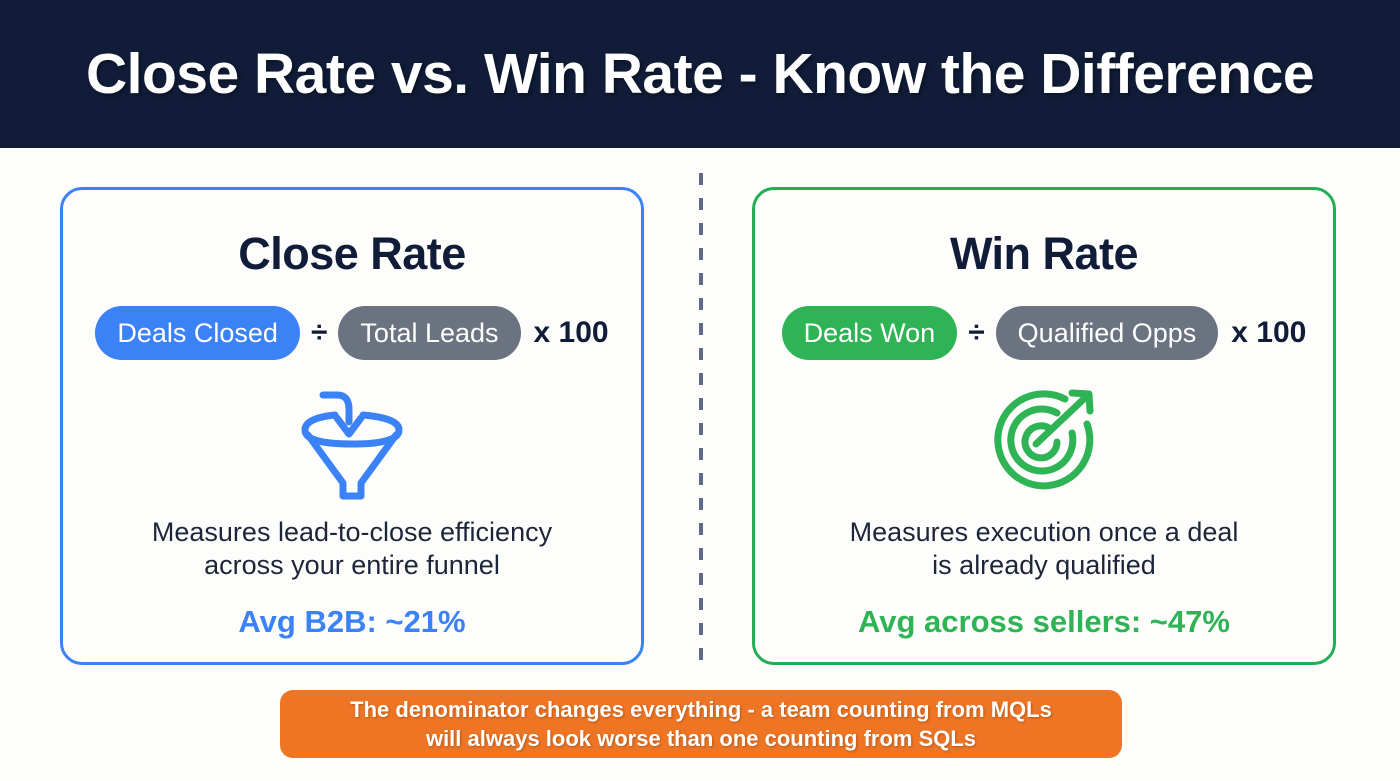 This screenshot has height=781, width=1400. What do you see at coordinates (429, 333) in the screenshot?
I see `close-rate-denominator-pill: Total Leads` at bounding box center [429, 333].